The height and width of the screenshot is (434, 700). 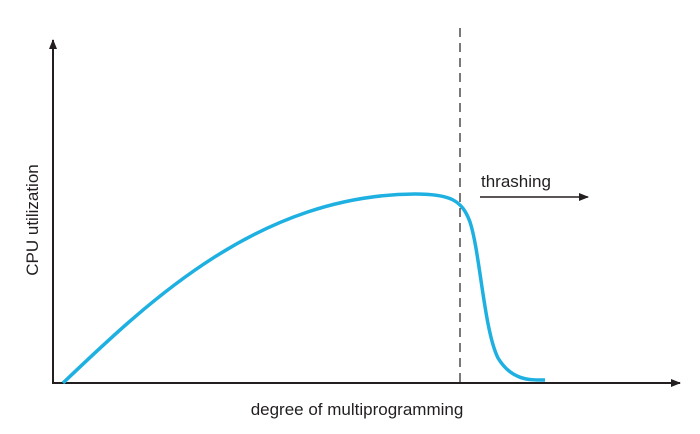 What do you see at coordinates (516, 181) in the screenshot?
I see `annotation: thrashing` at bounding box center [516, 181].